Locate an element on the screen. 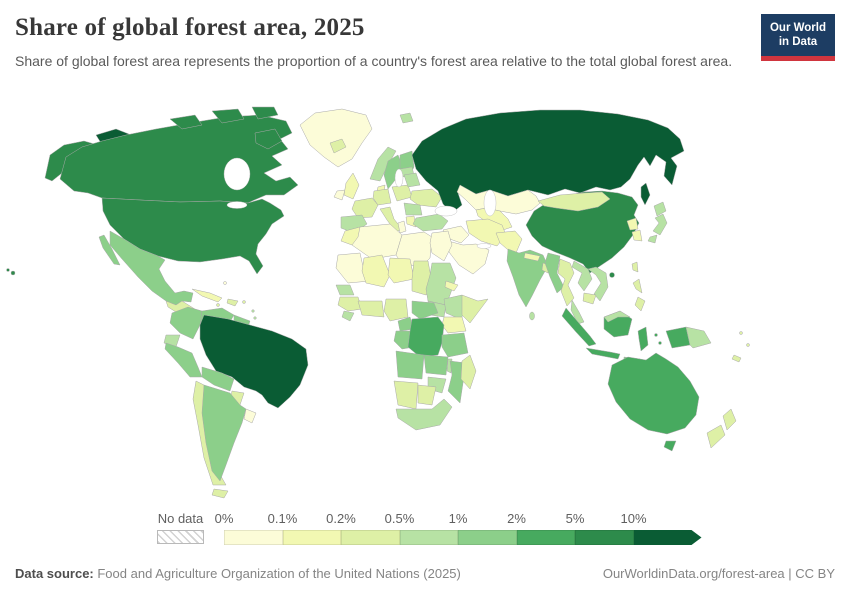 Image resolution: width=850 pixels, height=600 pixels. country-west-new-guinea is located at coordinates (678, 337).